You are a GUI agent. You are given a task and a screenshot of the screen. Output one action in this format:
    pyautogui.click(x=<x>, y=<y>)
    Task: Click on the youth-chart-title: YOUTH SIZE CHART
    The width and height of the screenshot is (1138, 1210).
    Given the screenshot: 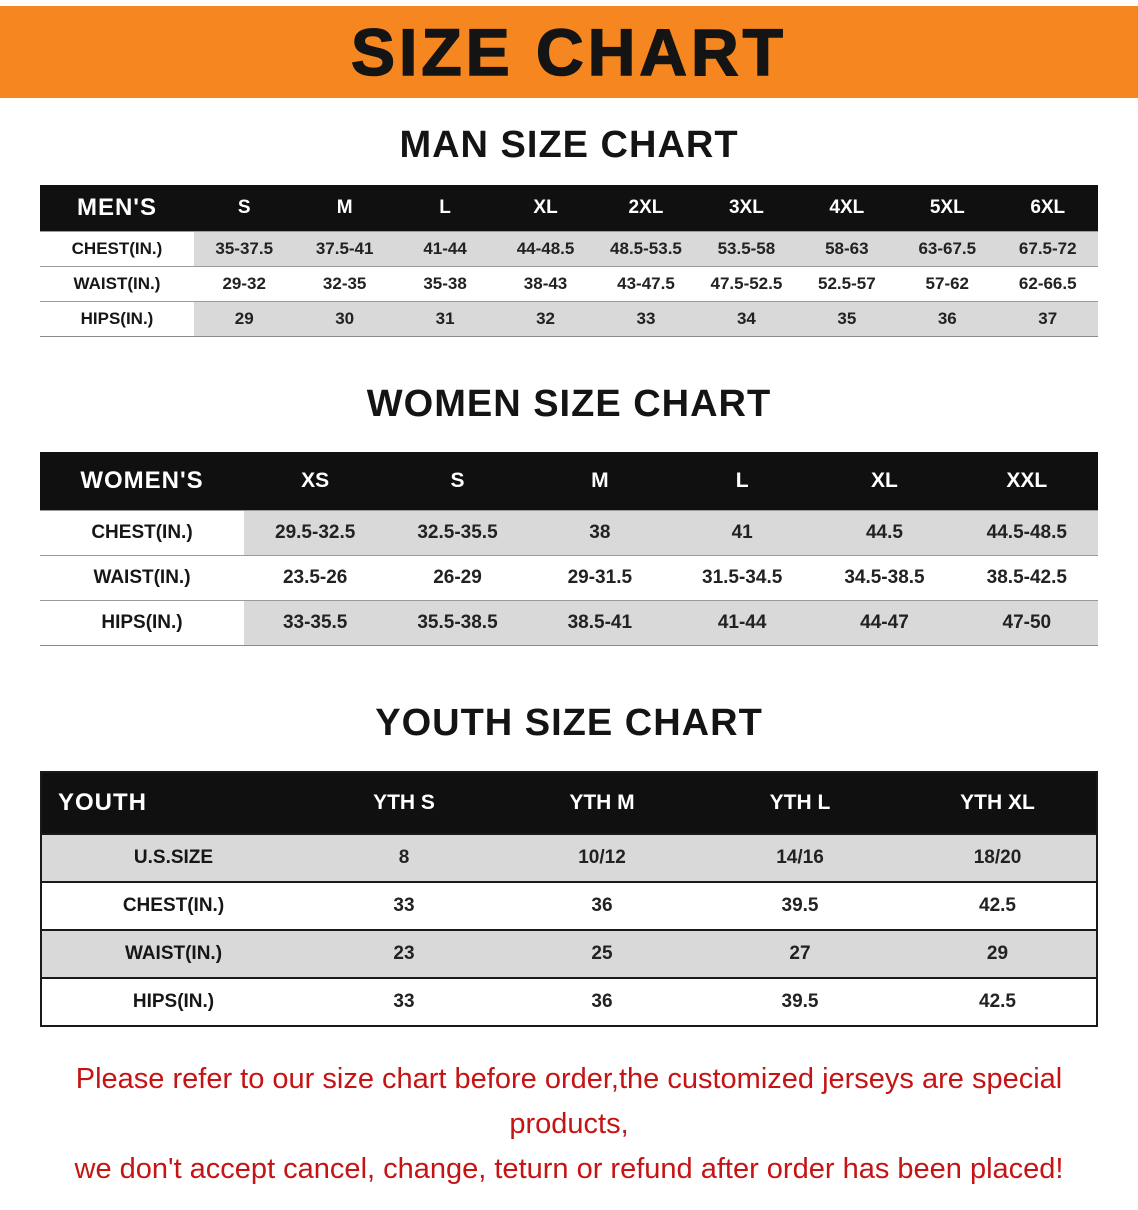 What is the action you would take?
    pyautogui.click(x=569, y=723)
    